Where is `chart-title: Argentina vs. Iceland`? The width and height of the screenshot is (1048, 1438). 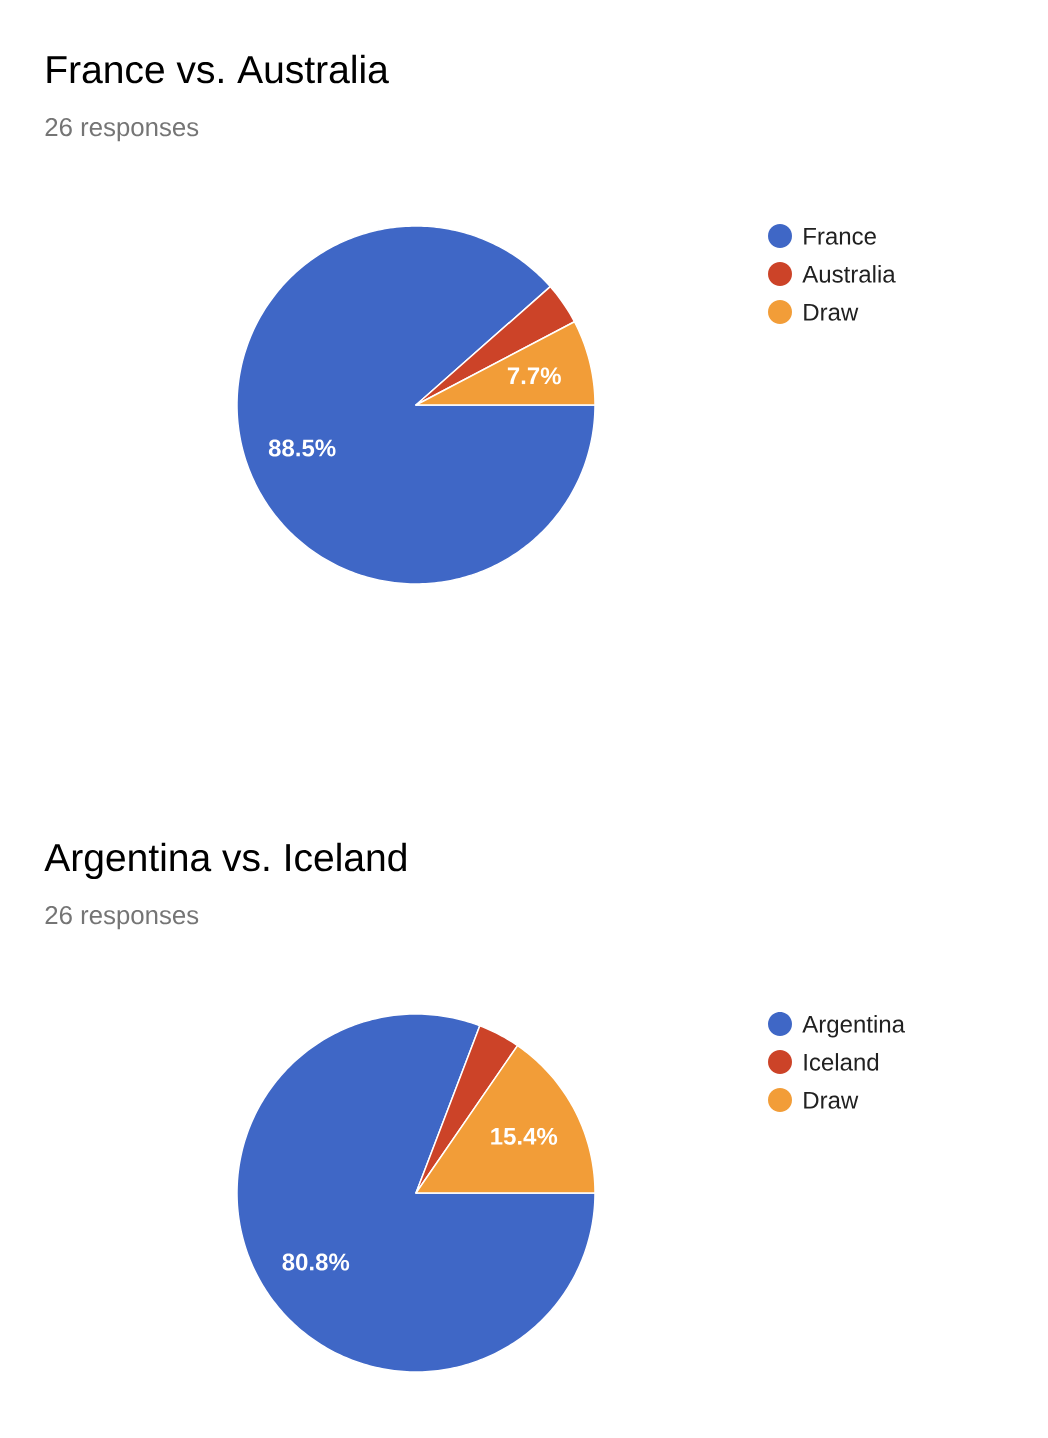
chart-title: Argentina vs. Iceland is located at coordinates (225, 861).